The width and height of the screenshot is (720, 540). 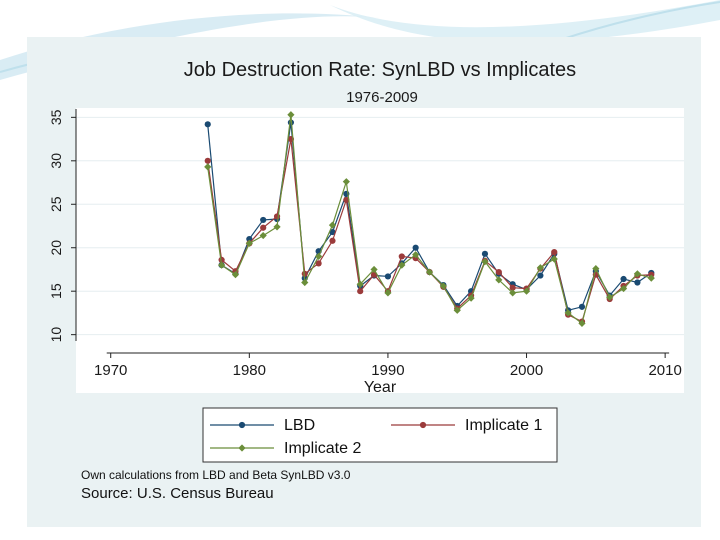 I want to click on legend-label: LBD, so click(x=299, y=425).